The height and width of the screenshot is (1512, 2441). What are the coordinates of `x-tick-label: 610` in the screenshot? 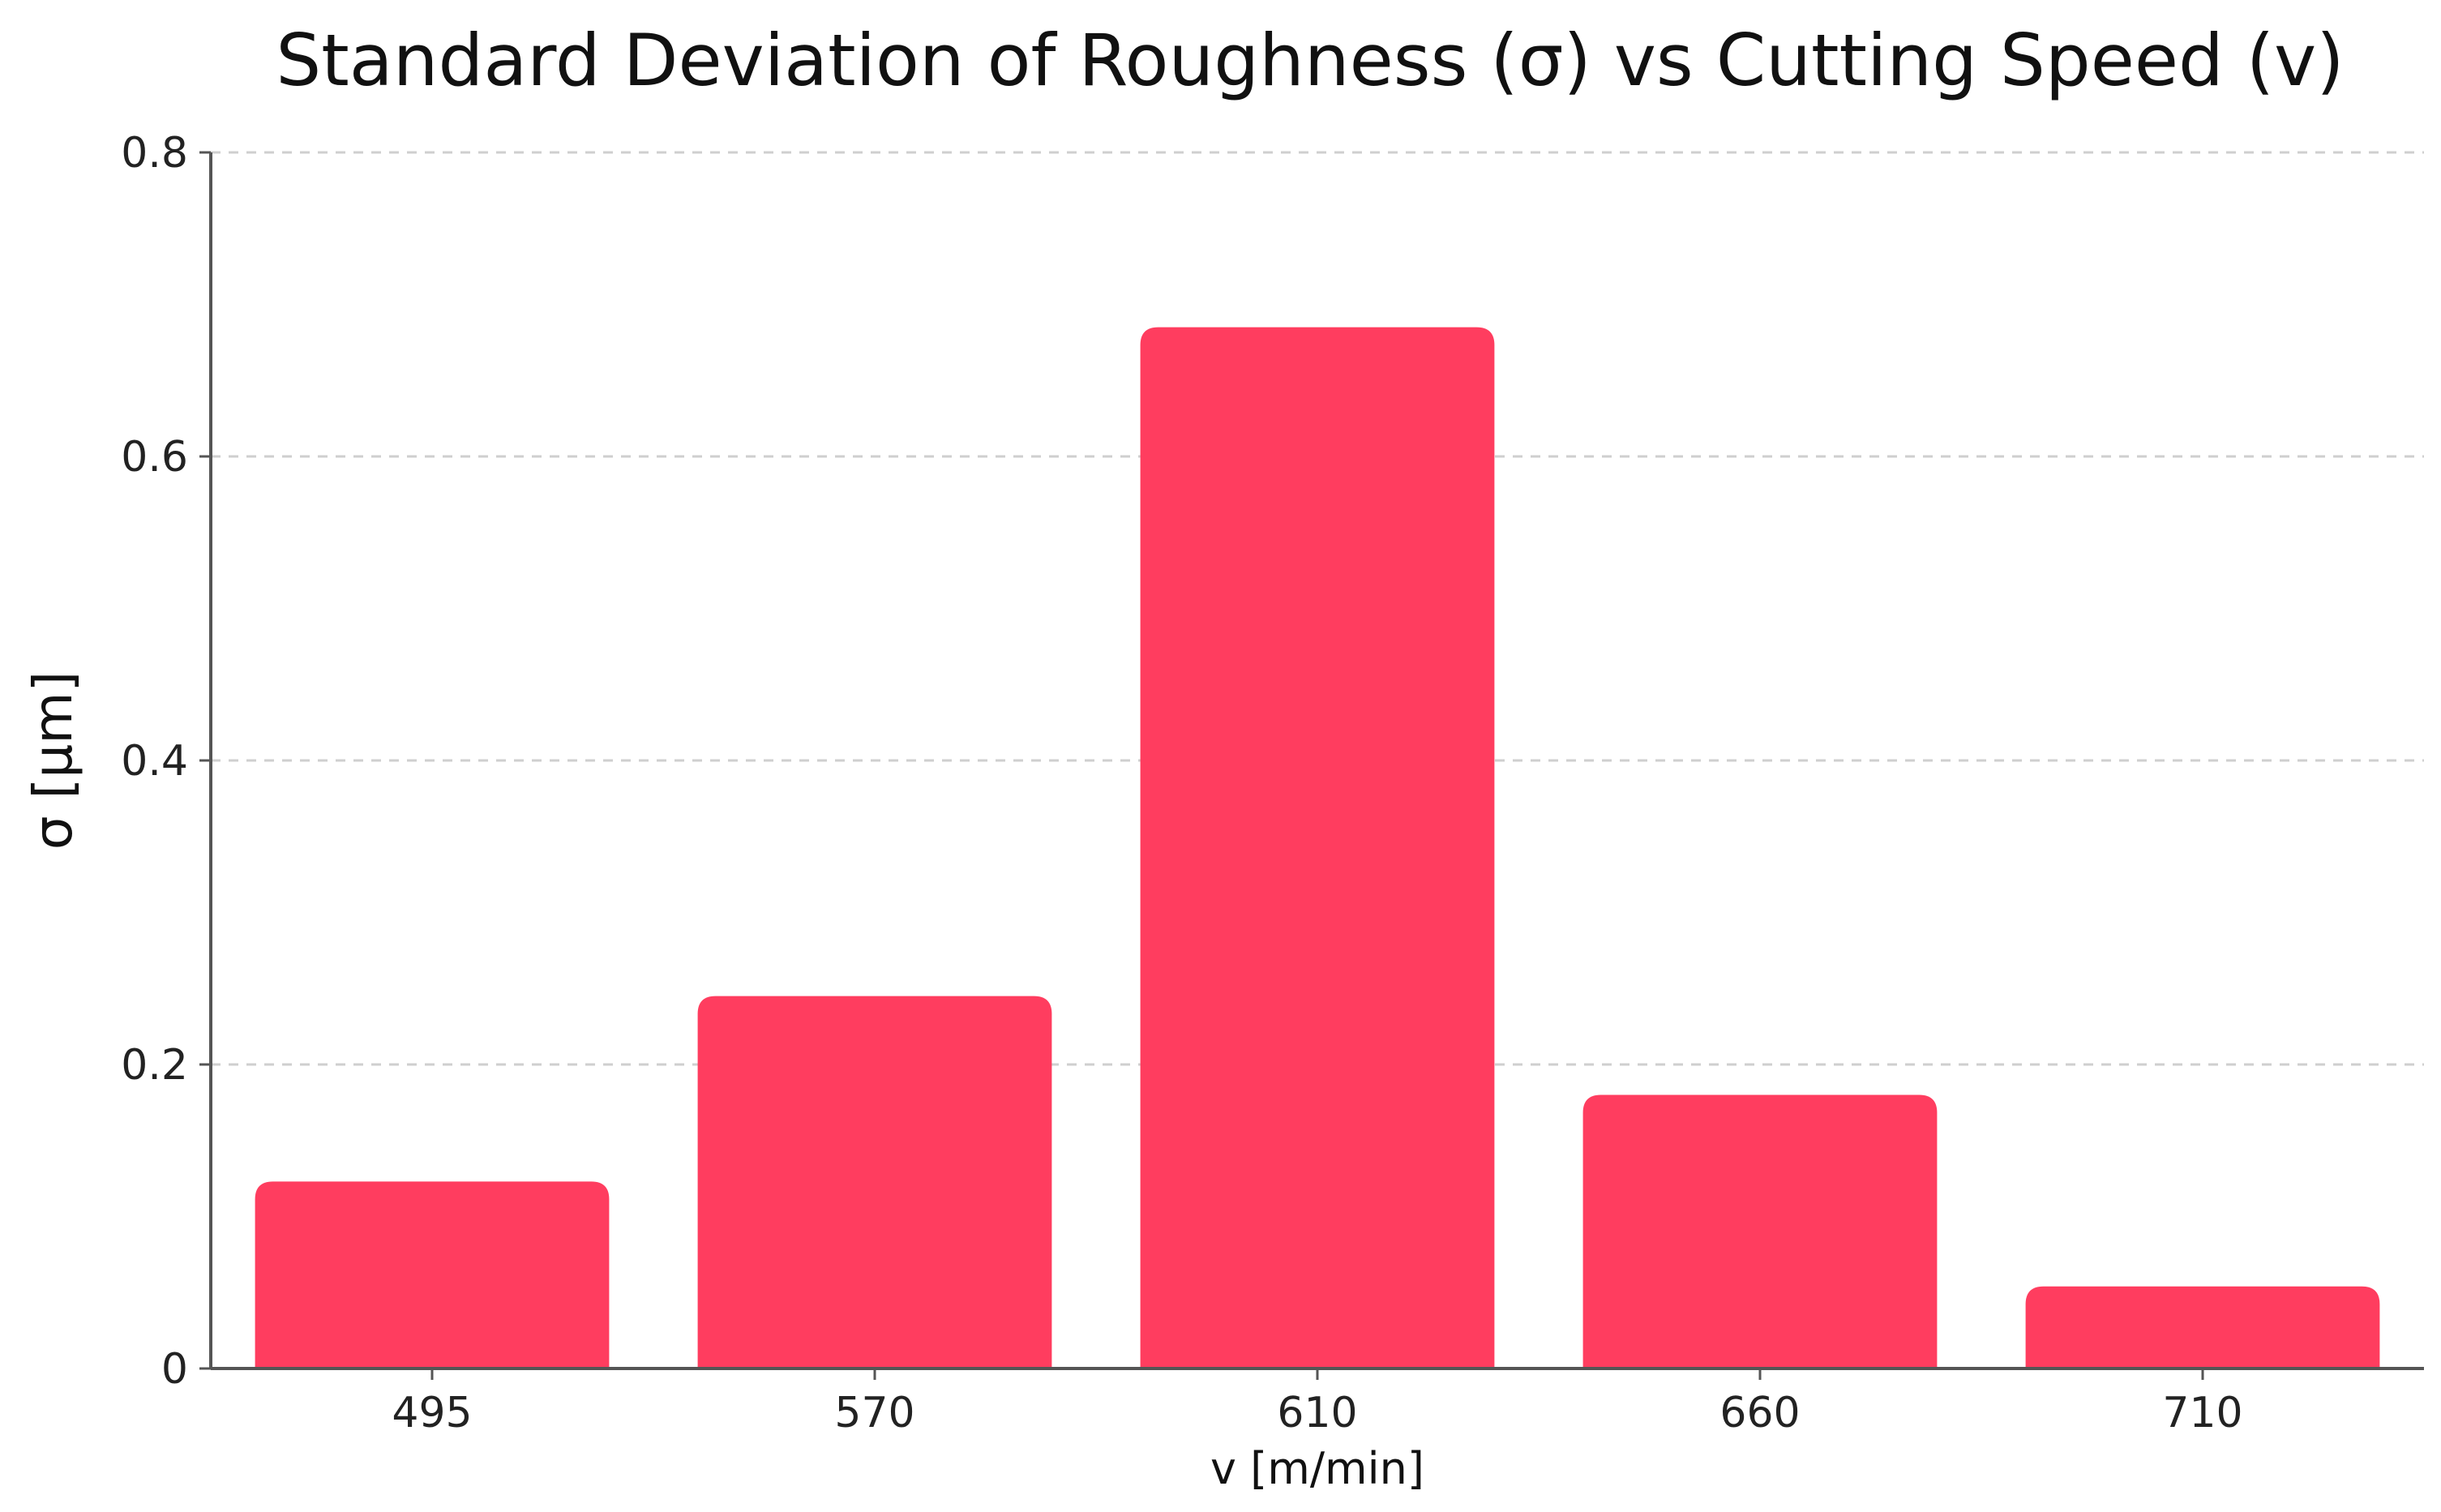 It's located at (1317, 1413).